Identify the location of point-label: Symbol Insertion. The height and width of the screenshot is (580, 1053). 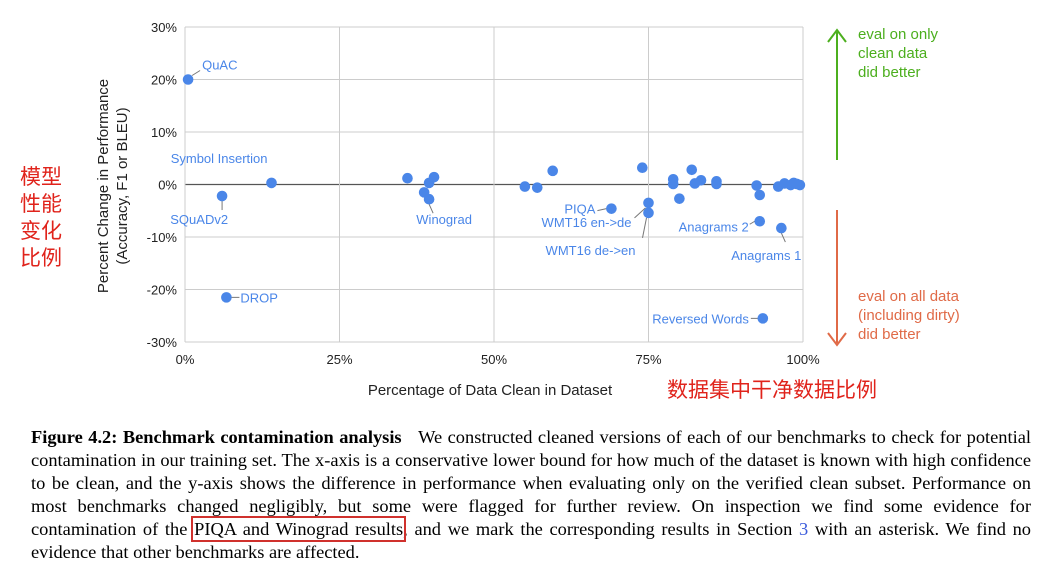
(219, 158).